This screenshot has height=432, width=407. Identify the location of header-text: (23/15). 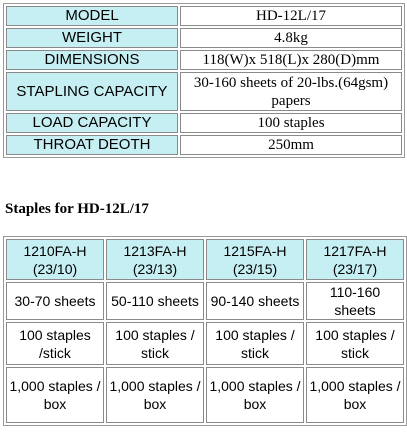
(255, 268).